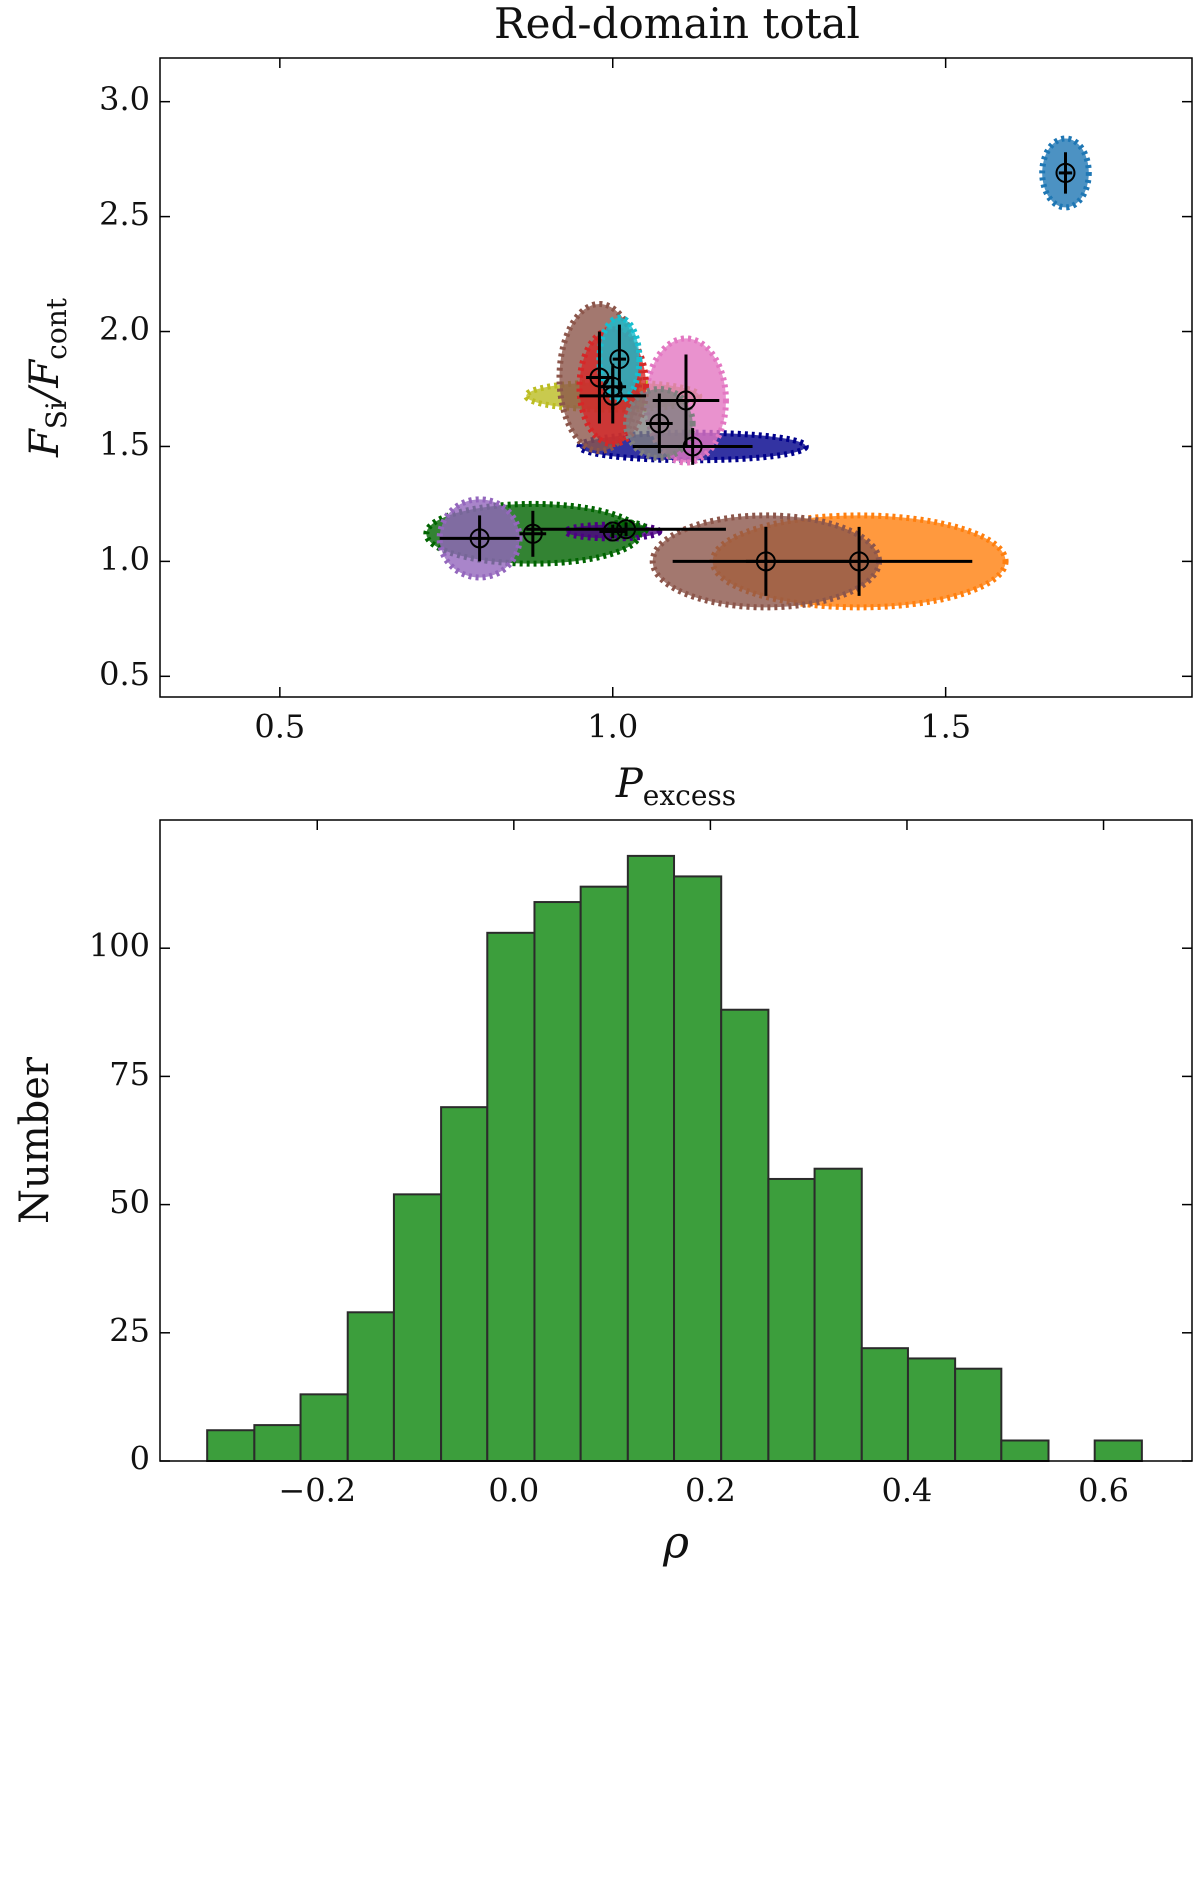  What do you see at coordinates (945, 727) in the screenshot?
I see `x-tick-label: 1.5` at bounding box center [945, 727].